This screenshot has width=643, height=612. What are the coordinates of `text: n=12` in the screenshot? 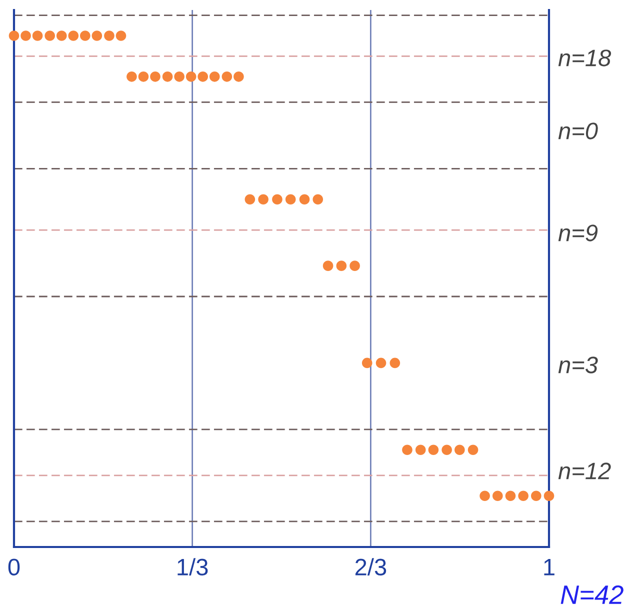 It's located at (584, 471).